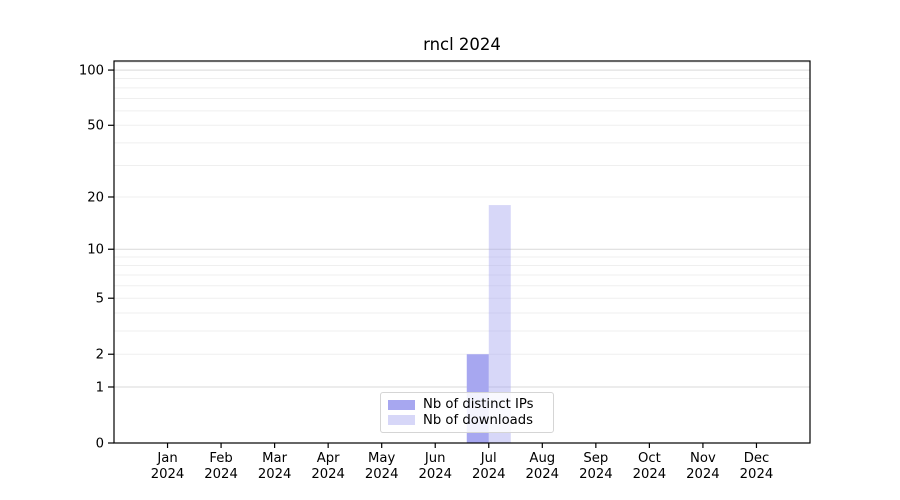  I want to click on x-tick-label-month: Aug, so click(542, 458).